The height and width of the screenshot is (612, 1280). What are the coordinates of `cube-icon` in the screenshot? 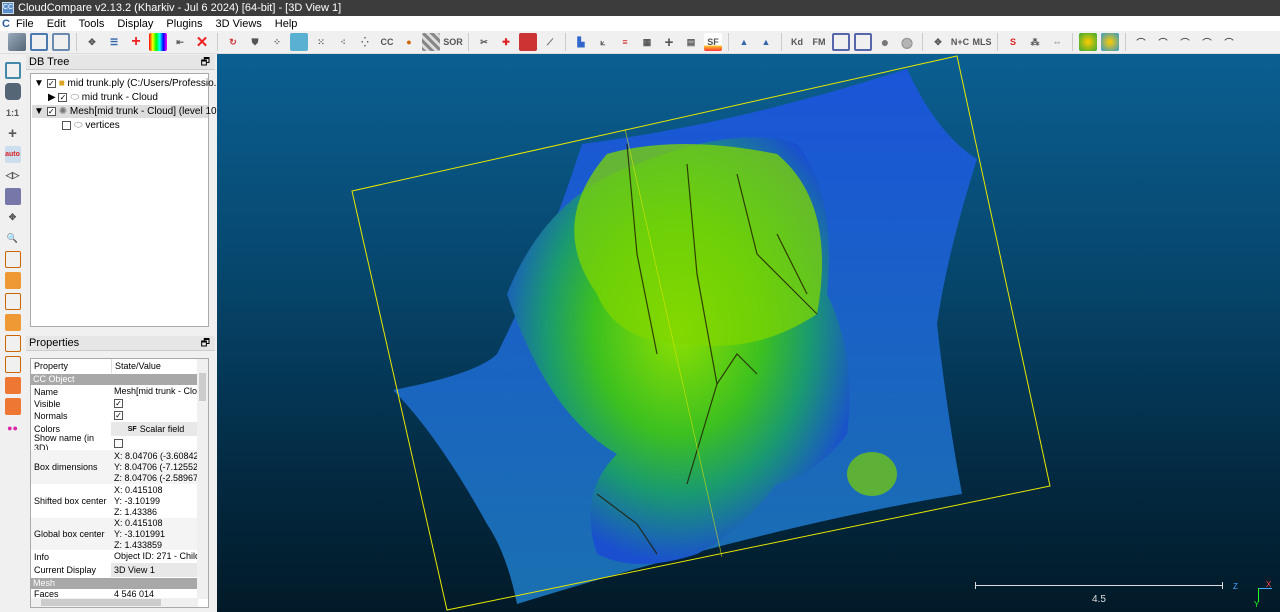 It's located at (12, 196).